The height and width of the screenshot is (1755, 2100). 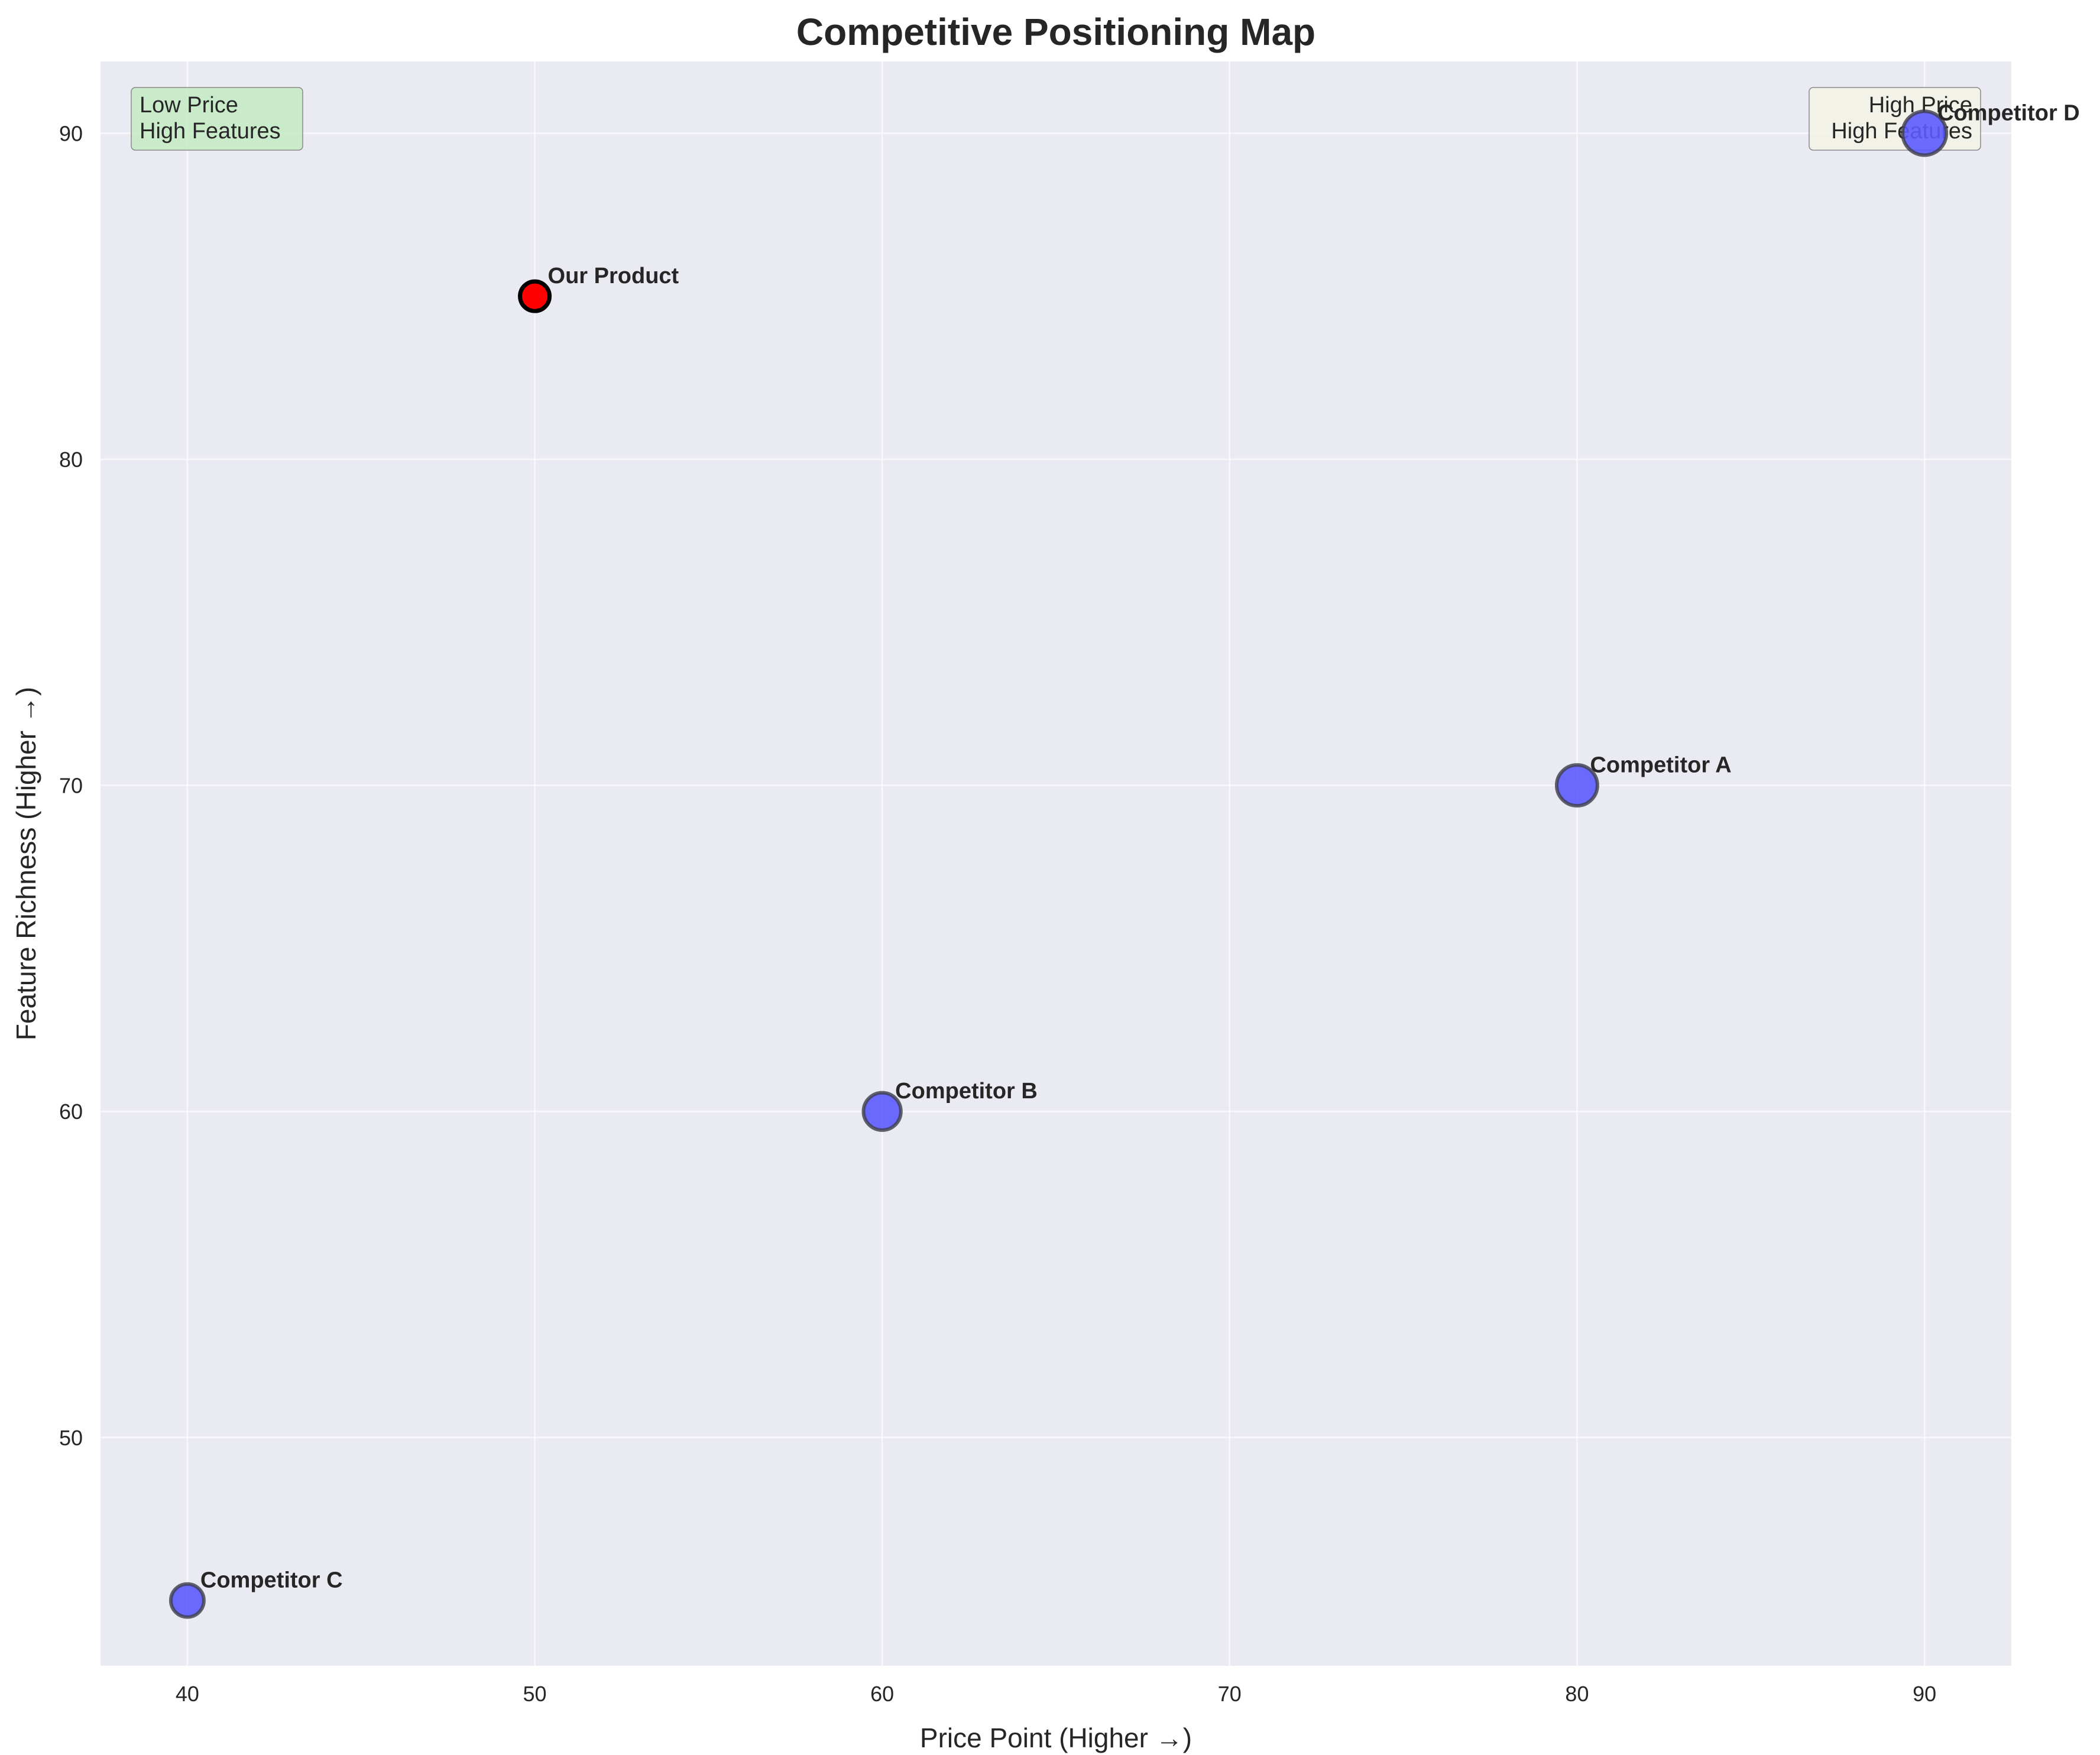 I want to click on point-competitor-b, so click(x=882, y=1111).